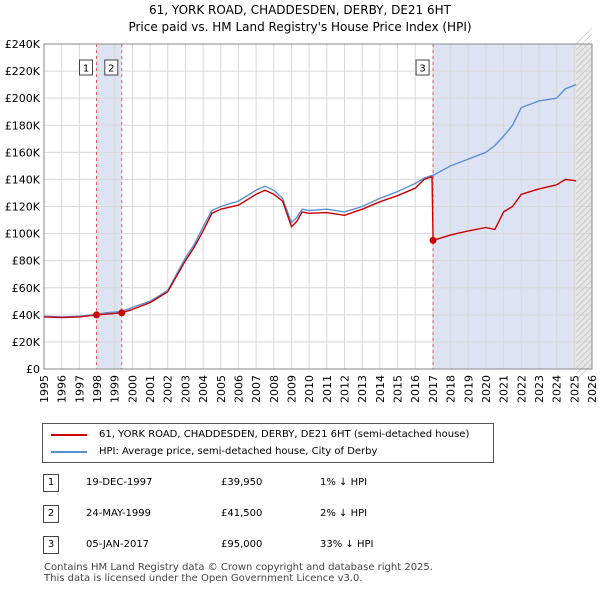 This screenshot has height=590, width=600. What do you see at coordinates (23, 207) in the screenshot?
I see `y-tick-label: £120K` at bounding box center [23, 207].